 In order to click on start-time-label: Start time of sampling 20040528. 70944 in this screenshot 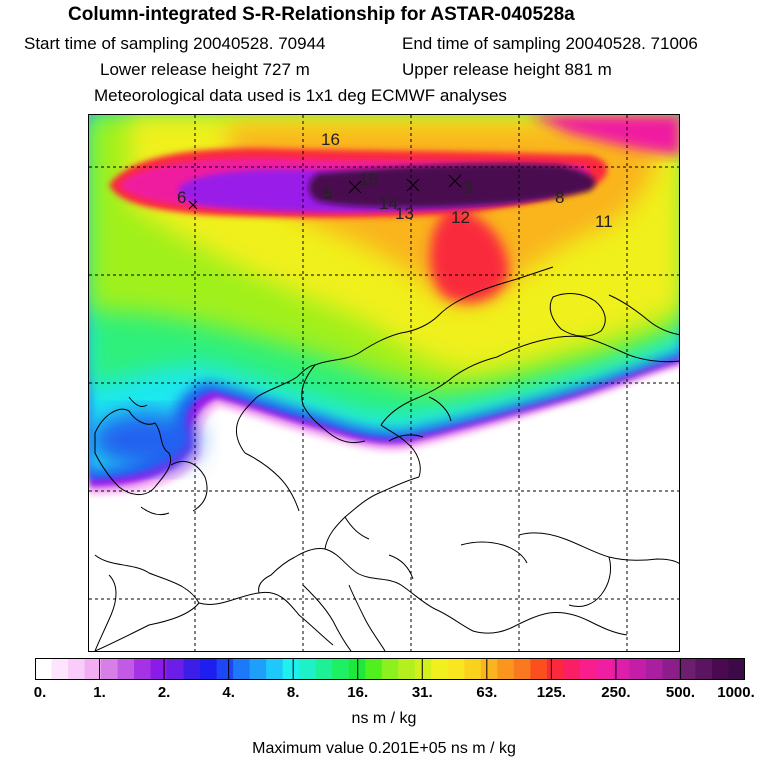, I will do `click(175, 43)`.